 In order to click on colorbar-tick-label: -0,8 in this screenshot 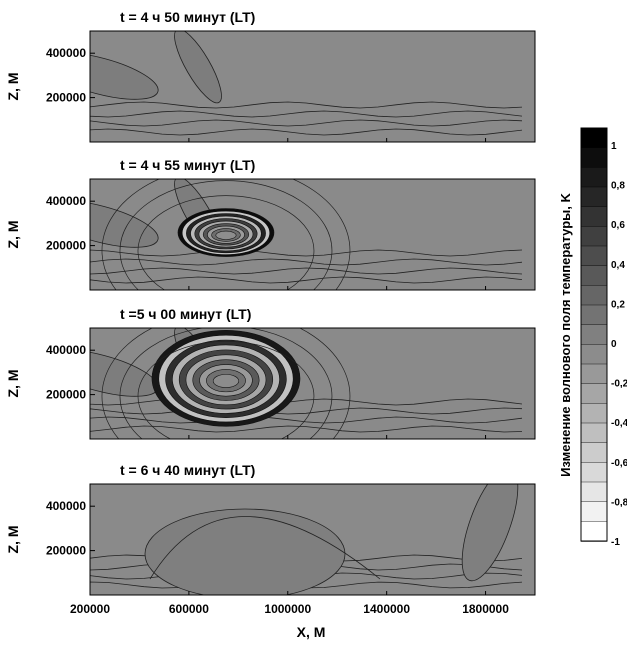, I will do `click(619, 502)`.